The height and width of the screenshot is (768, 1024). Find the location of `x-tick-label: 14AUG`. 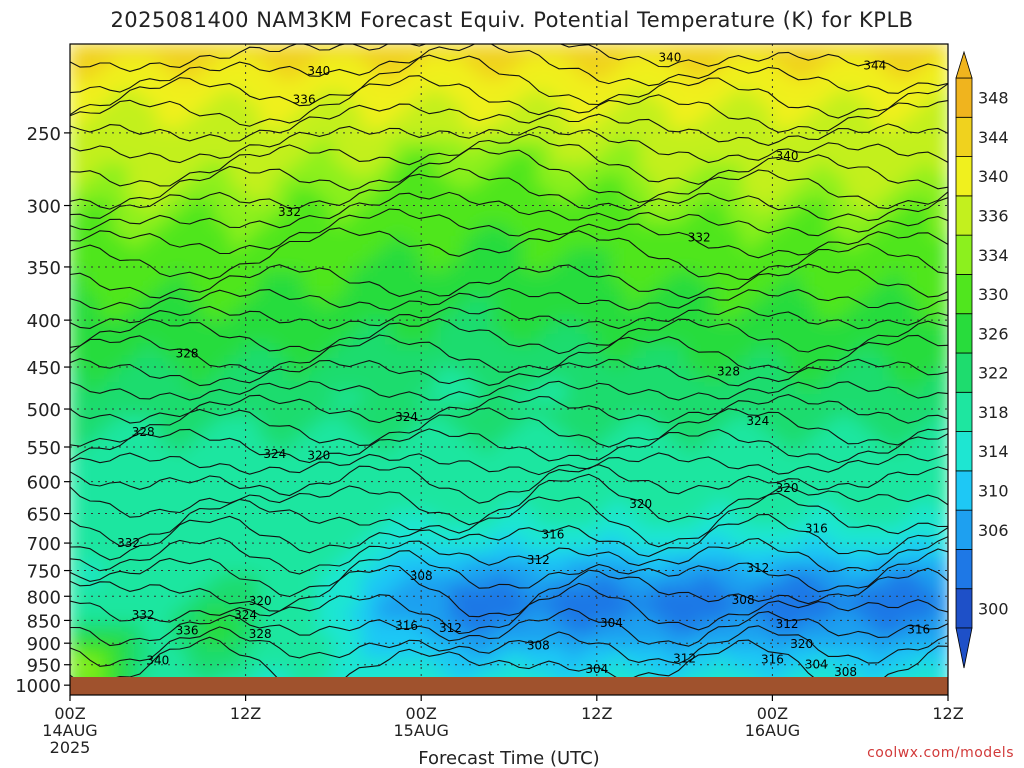

x-tick-label: 14AUG is located at coordinates (69, 730).